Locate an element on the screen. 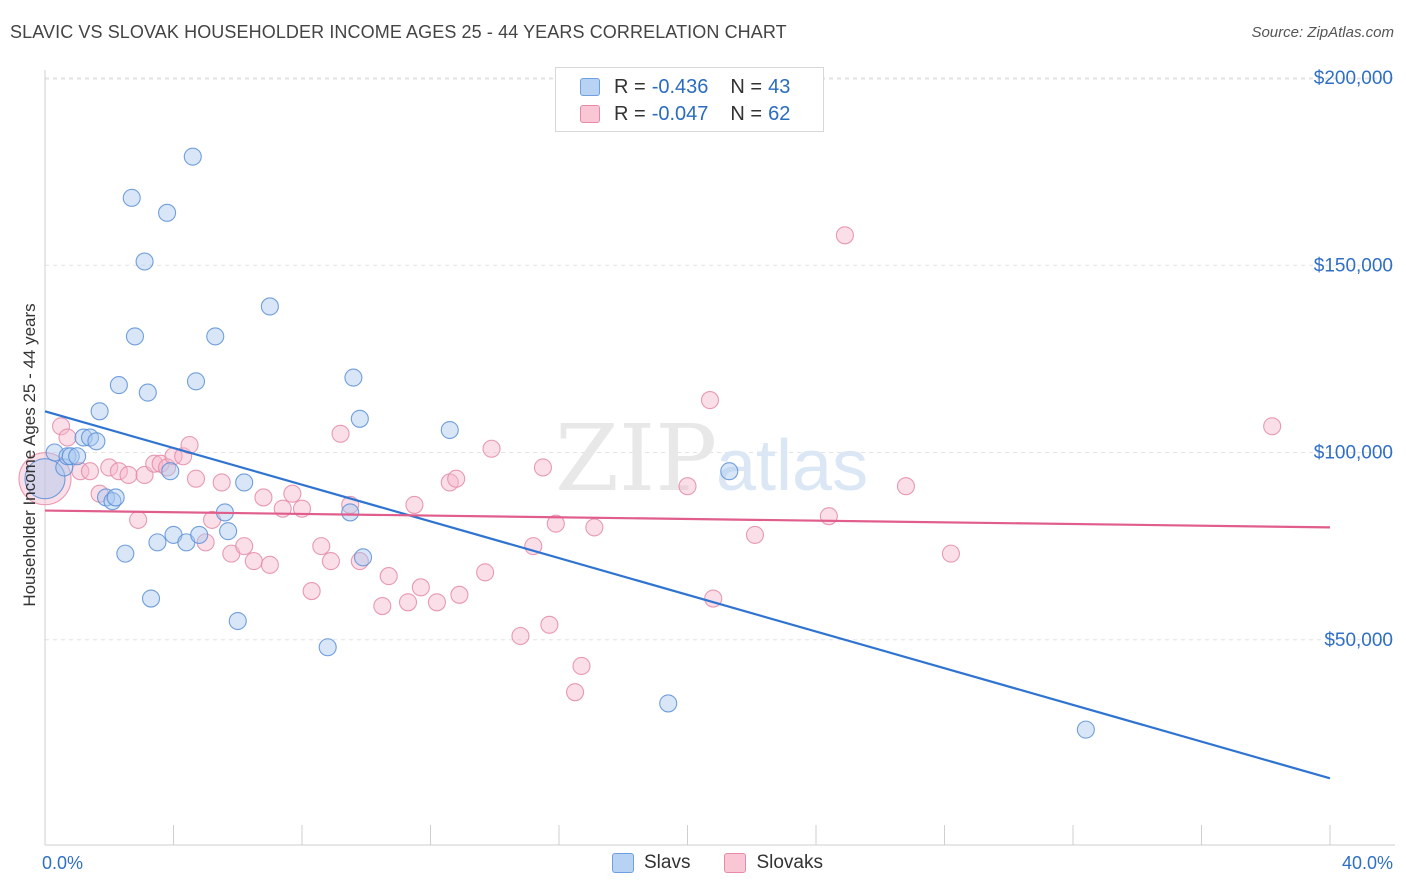  n-value: 43 is located at coordinates (779, 86).